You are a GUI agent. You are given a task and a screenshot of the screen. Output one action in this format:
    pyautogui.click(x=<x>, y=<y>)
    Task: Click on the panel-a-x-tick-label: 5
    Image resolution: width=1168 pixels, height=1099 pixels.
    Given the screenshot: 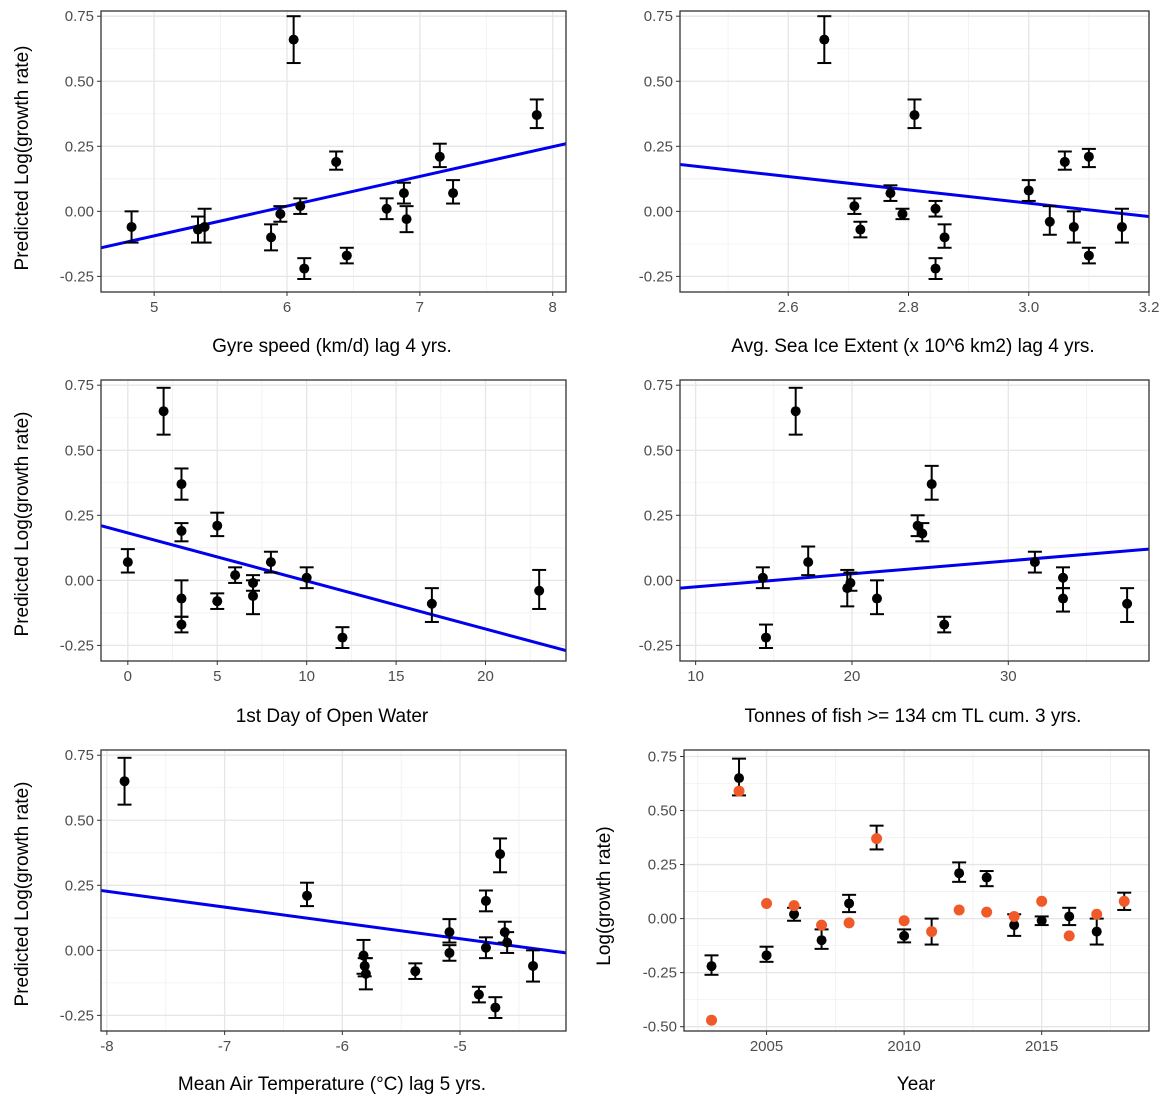 What is the action you would take?
    pyautogui.click(x=154, y=307)
    